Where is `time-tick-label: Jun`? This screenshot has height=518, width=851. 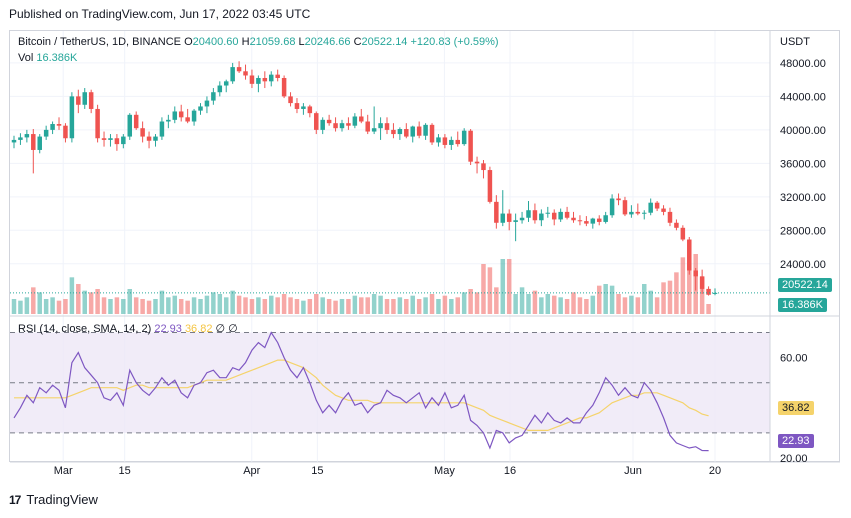 time-tick-label: Jun is located at coordinates (633, 471).